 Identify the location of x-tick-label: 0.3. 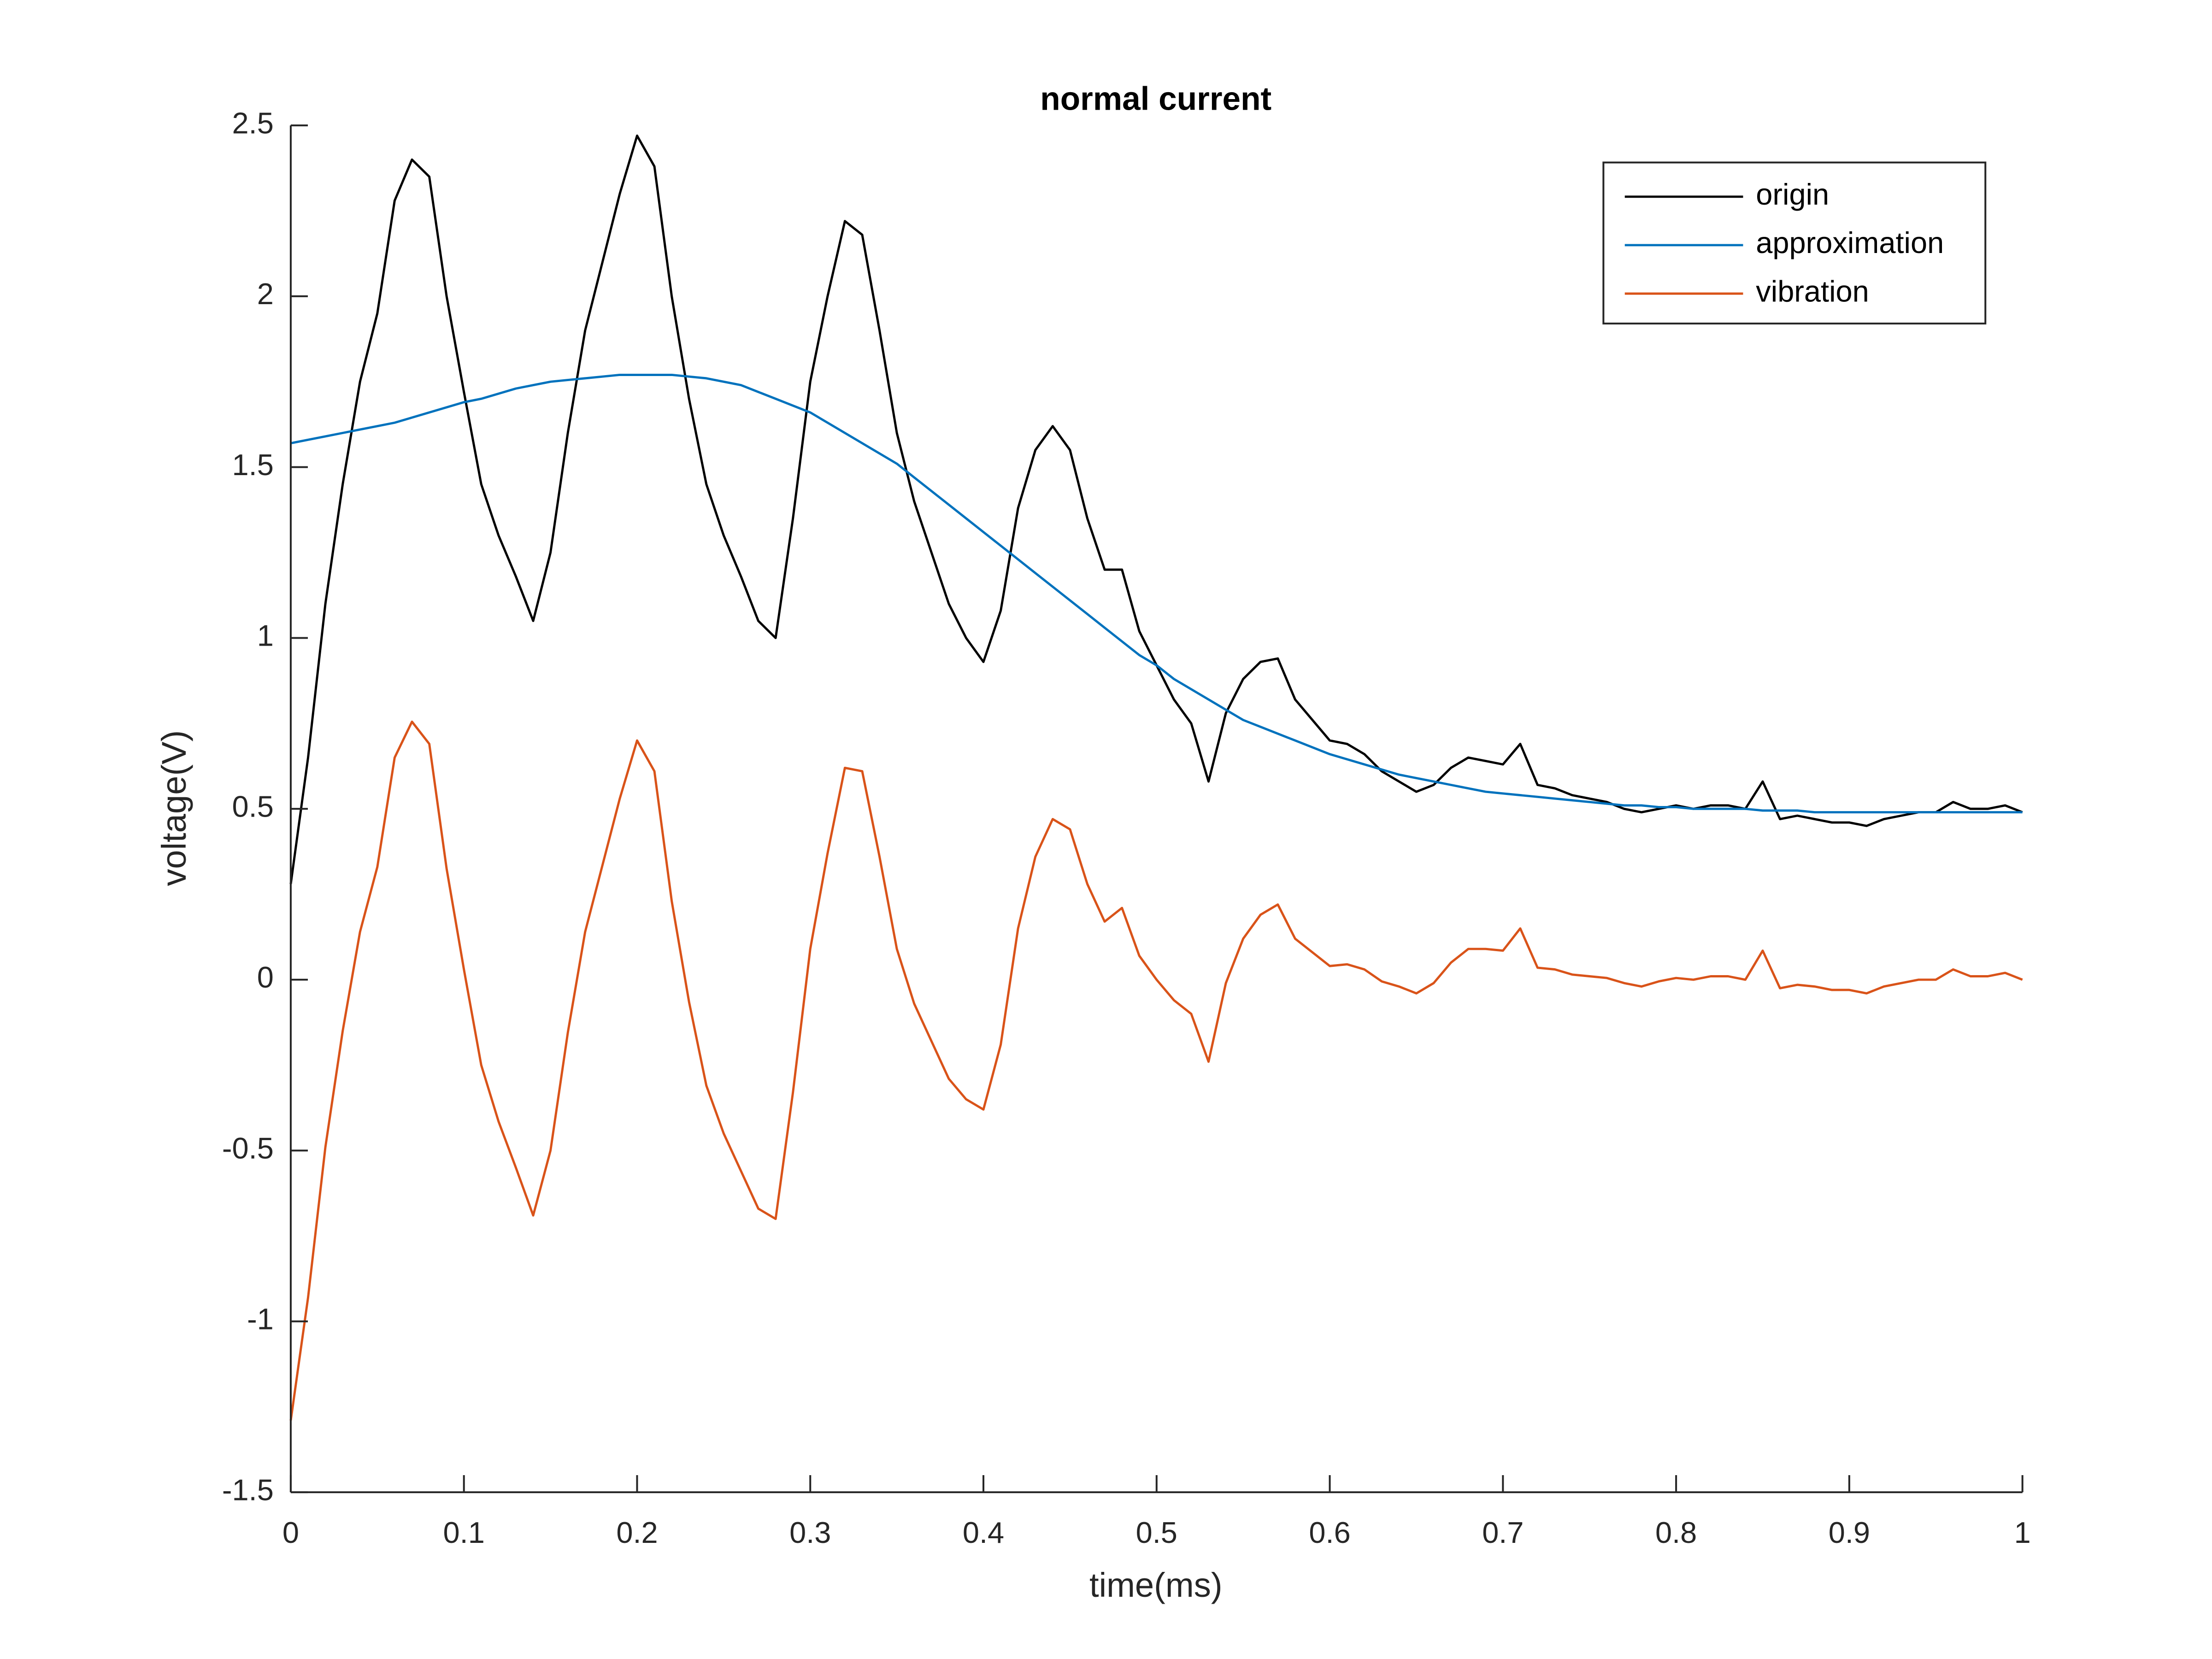
(810, 1532).